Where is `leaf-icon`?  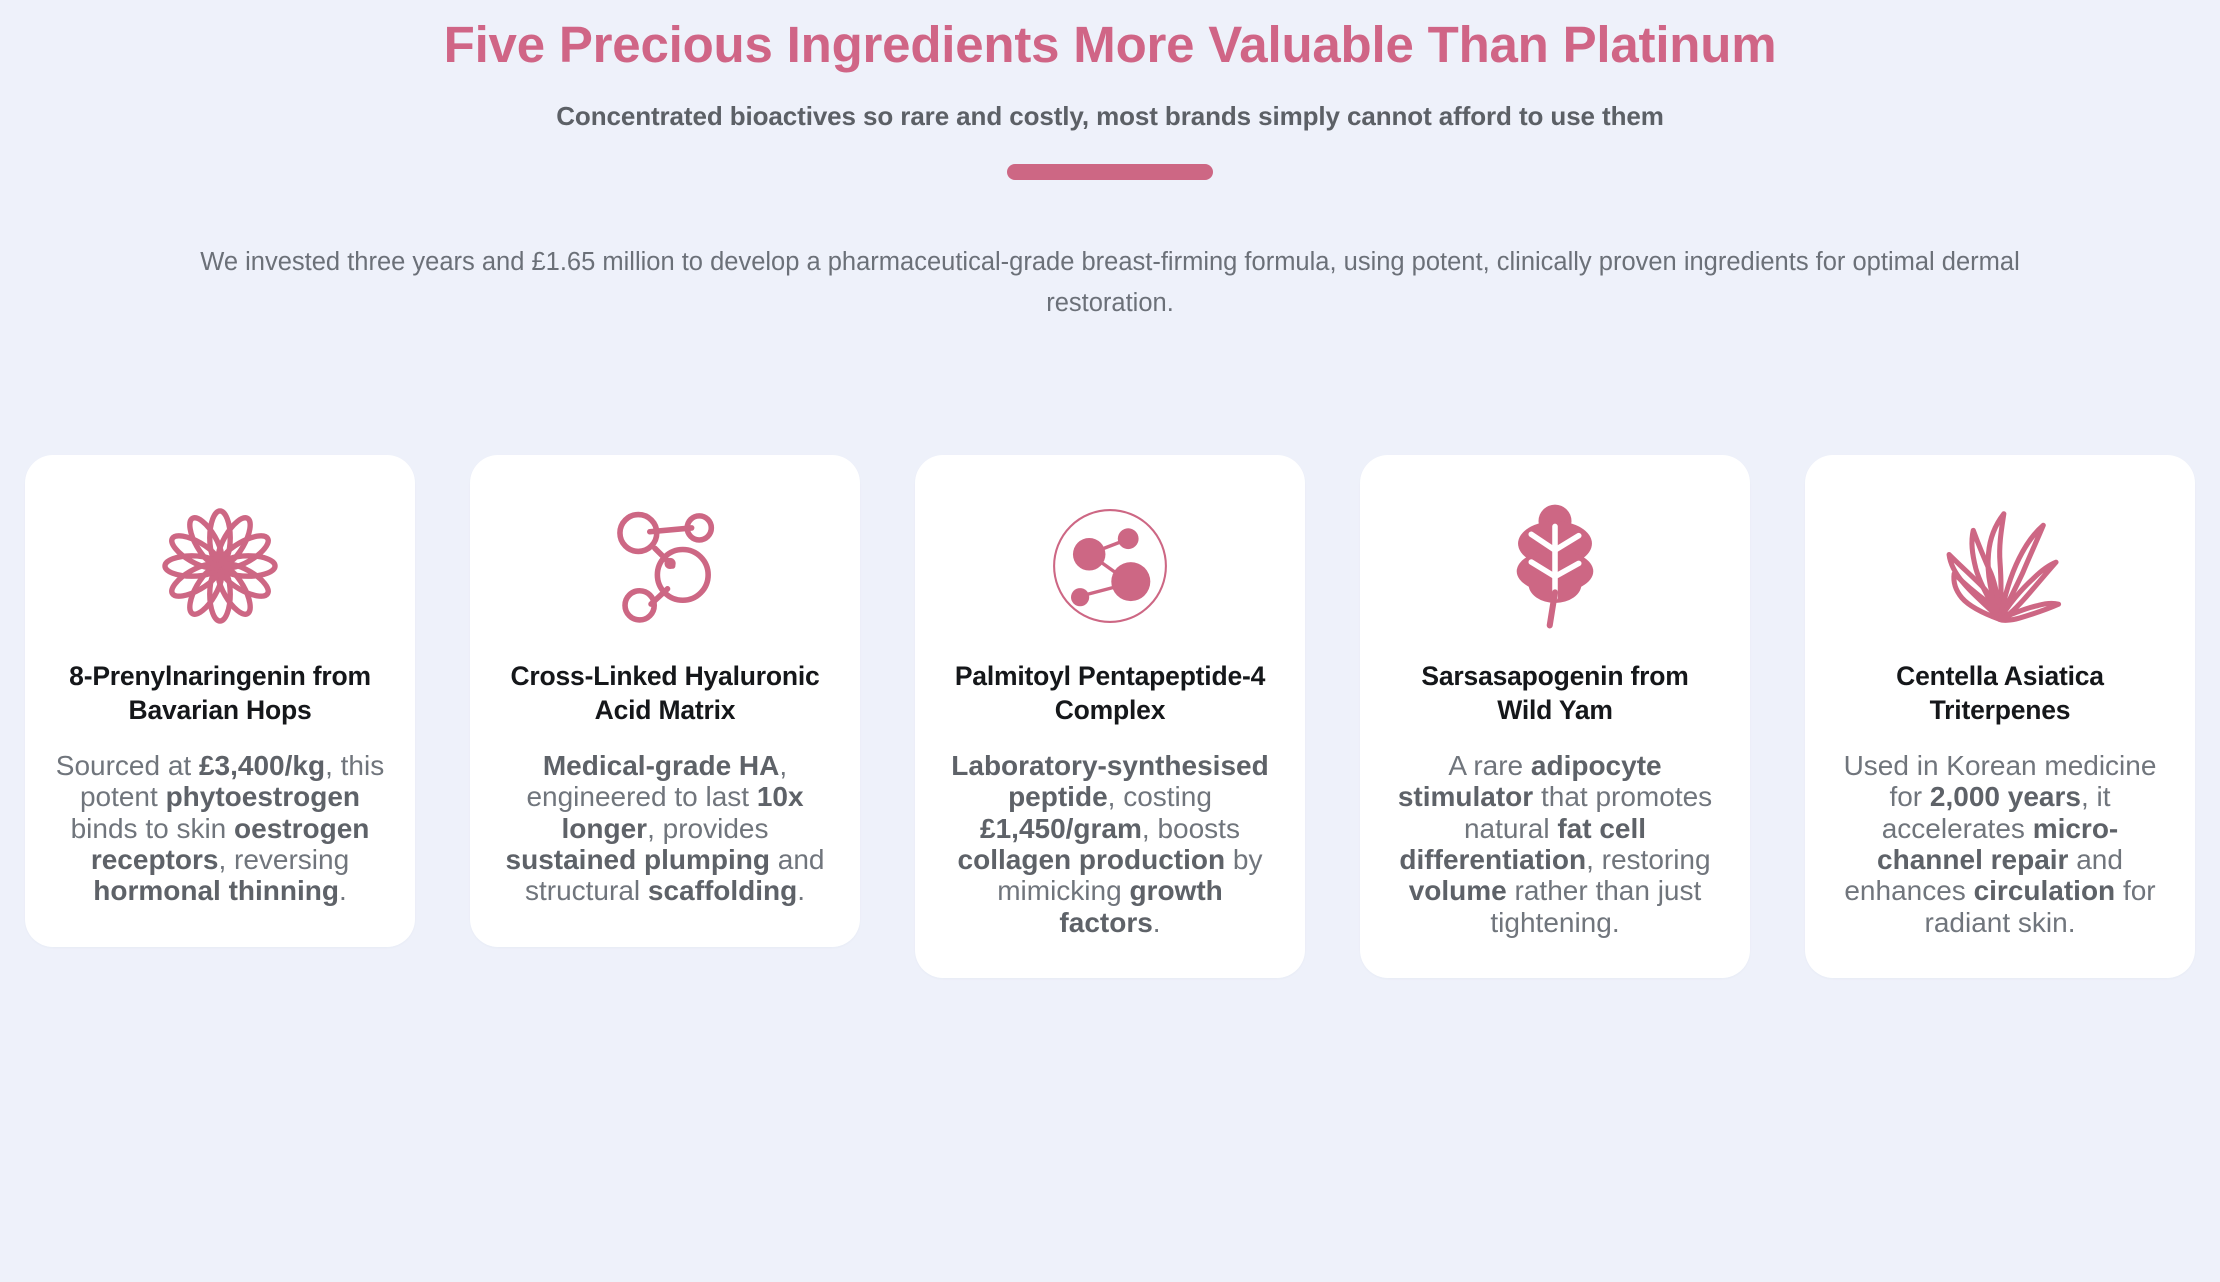 leaf-icon is located at coordinates (1555, 565).